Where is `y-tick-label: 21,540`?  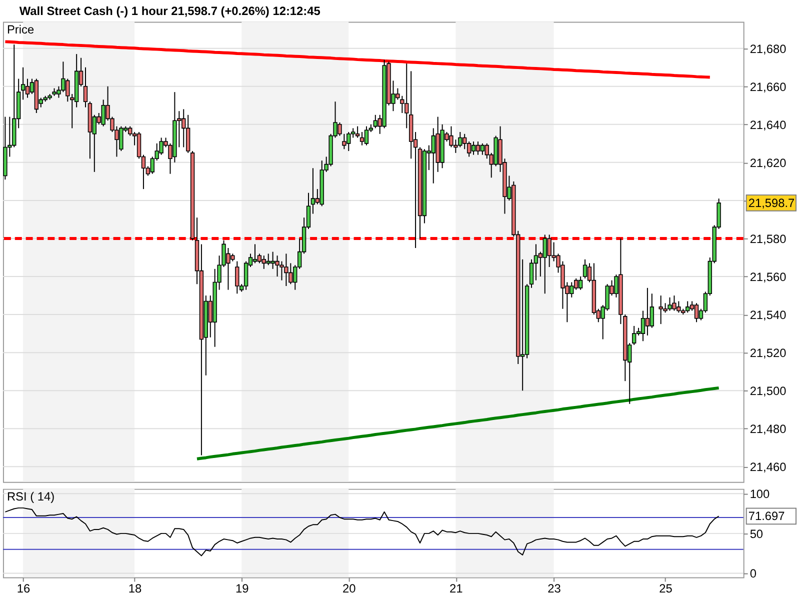 y-tick-label: 21,540 is located at coordinates (768, 315).